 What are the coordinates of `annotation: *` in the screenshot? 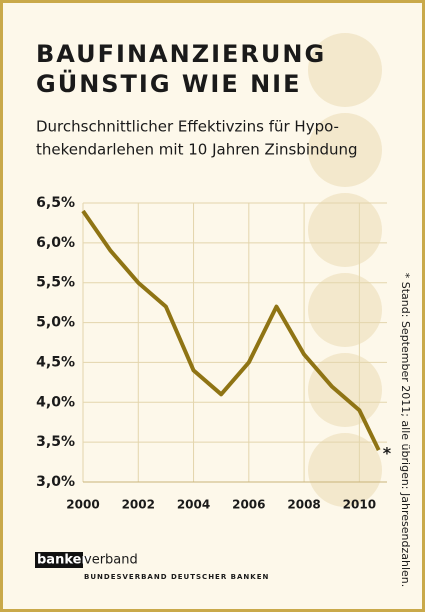 It's located at (387, 453).